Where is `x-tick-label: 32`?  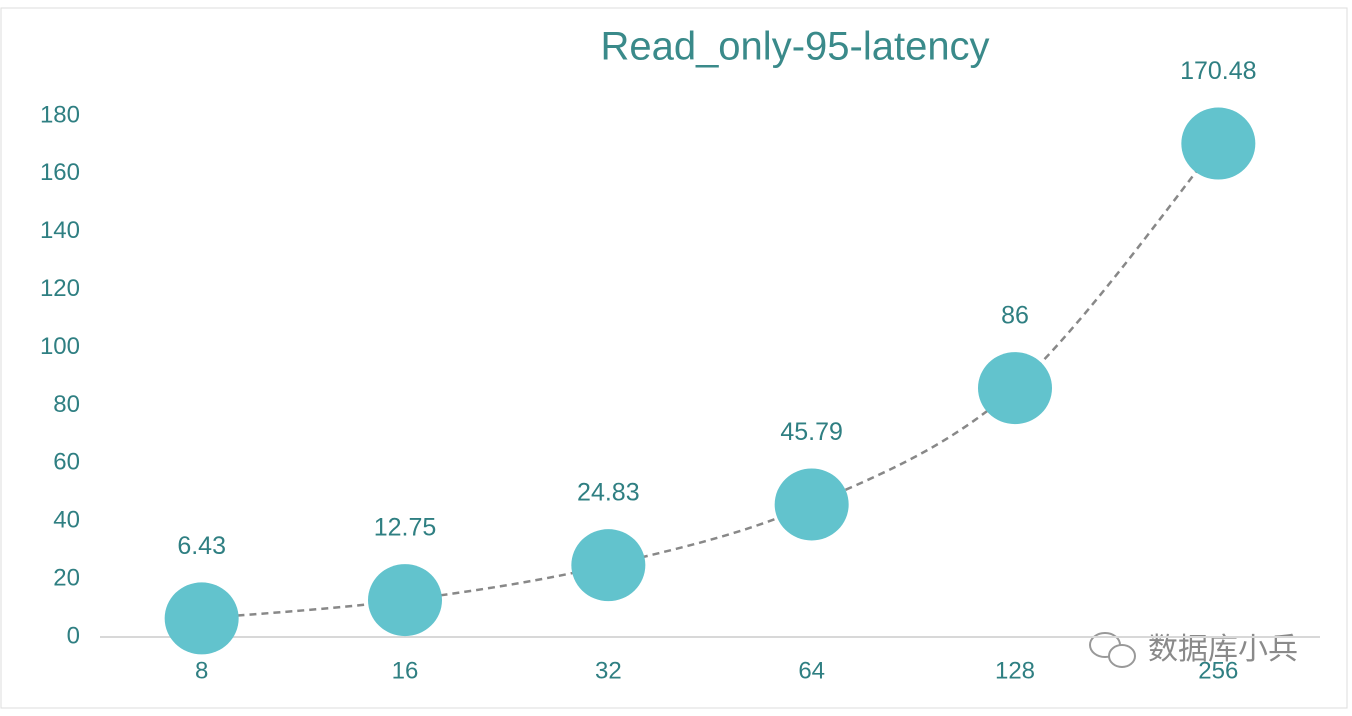 x-tick-label: 32 is located at coordinates (608, 670).